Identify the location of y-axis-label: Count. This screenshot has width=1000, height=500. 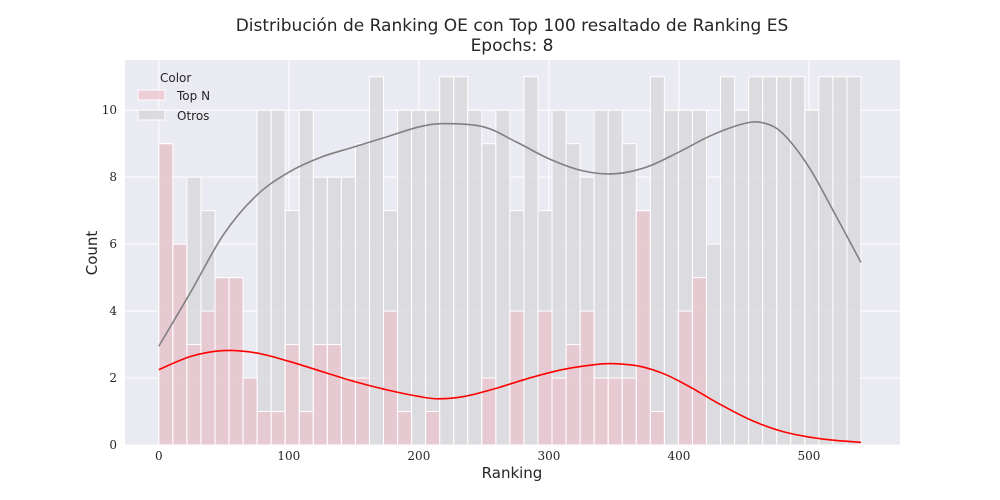
(92, 253).